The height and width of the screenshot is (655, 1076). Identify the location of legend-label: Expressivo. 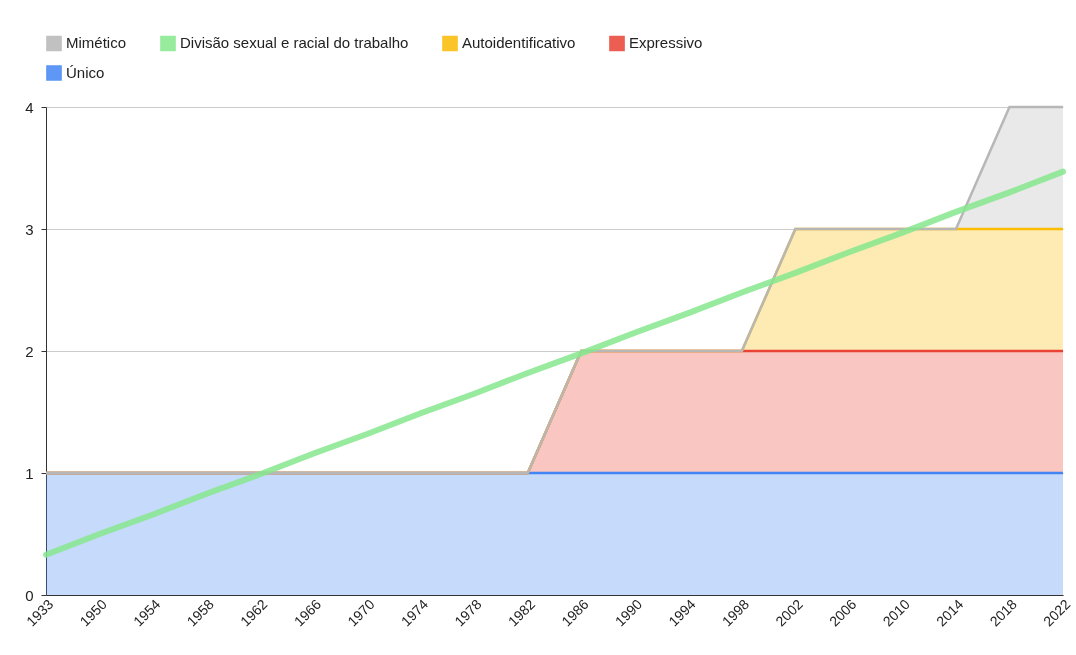
(666, 43).